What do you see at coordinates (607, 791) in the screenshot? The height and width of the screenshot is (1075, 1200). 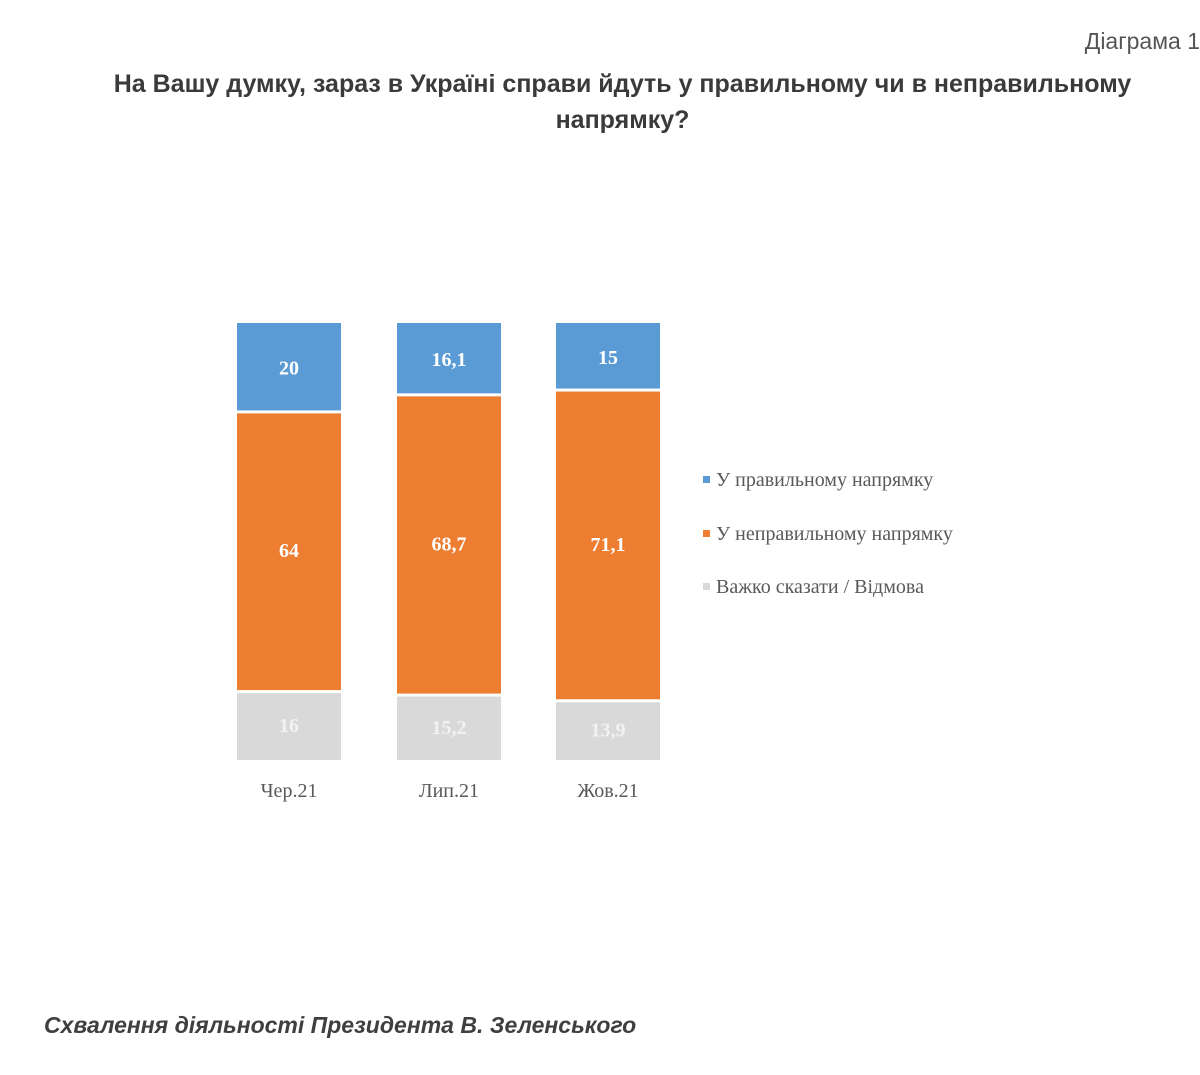 I see `x-tick-label: Жов.21` at bounding box center [607, 791].